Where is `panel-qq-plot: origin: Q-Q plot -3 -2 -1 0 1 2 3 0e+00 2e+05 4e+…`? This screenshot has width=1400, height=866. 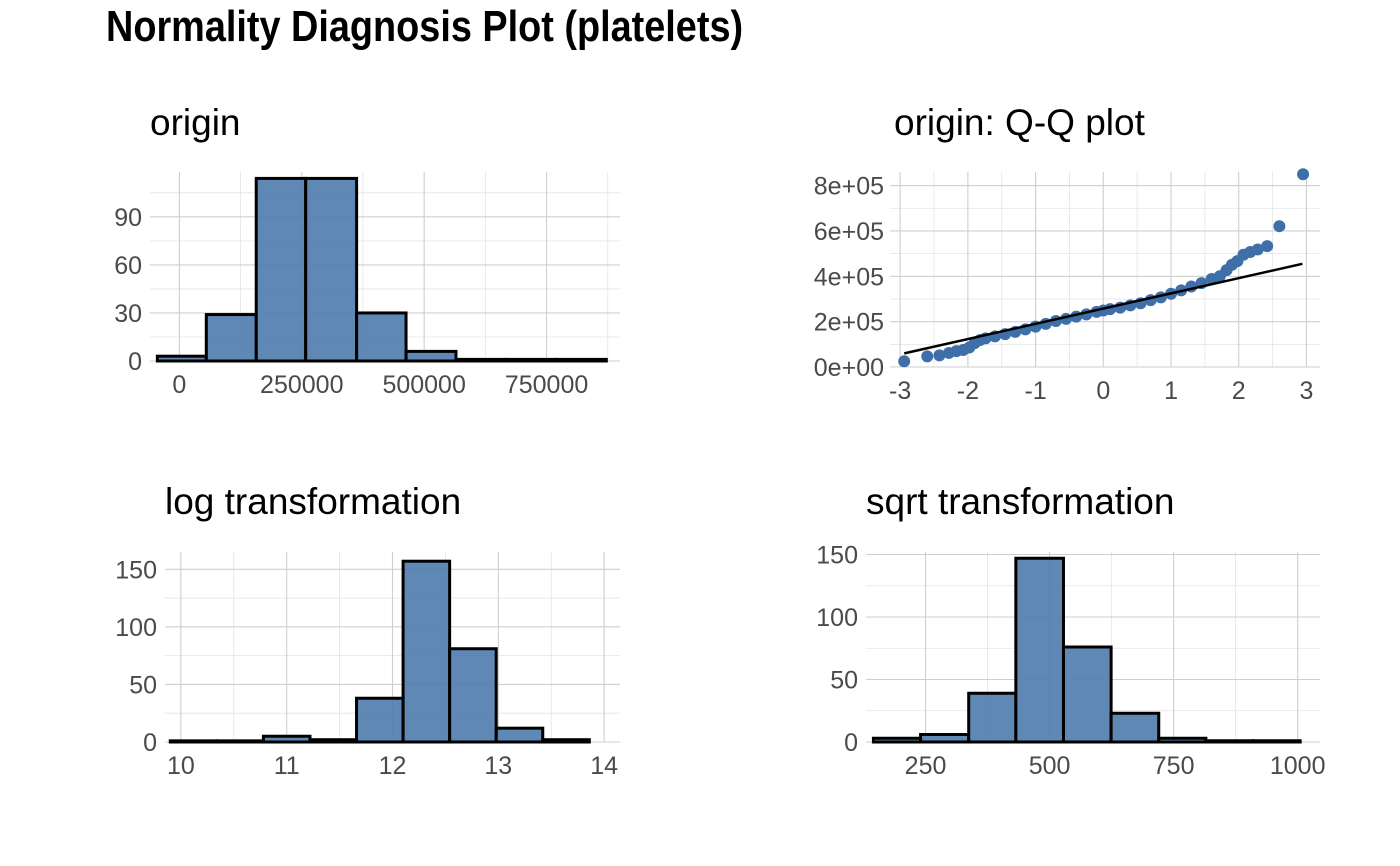
panel-qq-plot: origin: Q-Q plot -3 -2 -1 0 1 2 3 0e+00 2e+05 4e+… is located at coordinates (1067, 253).